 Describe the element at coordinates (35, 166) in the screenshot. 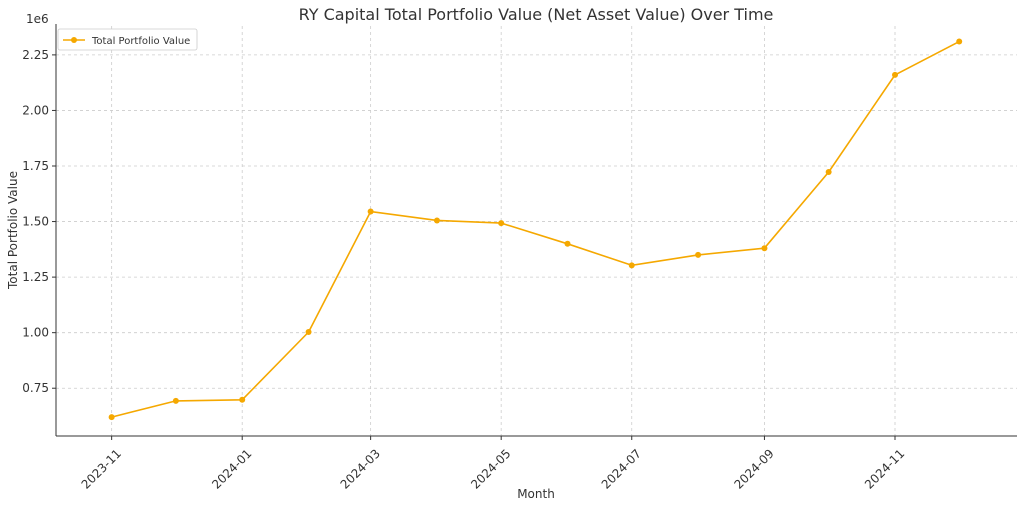

I see `y-tick-label: 1.75` at that location.